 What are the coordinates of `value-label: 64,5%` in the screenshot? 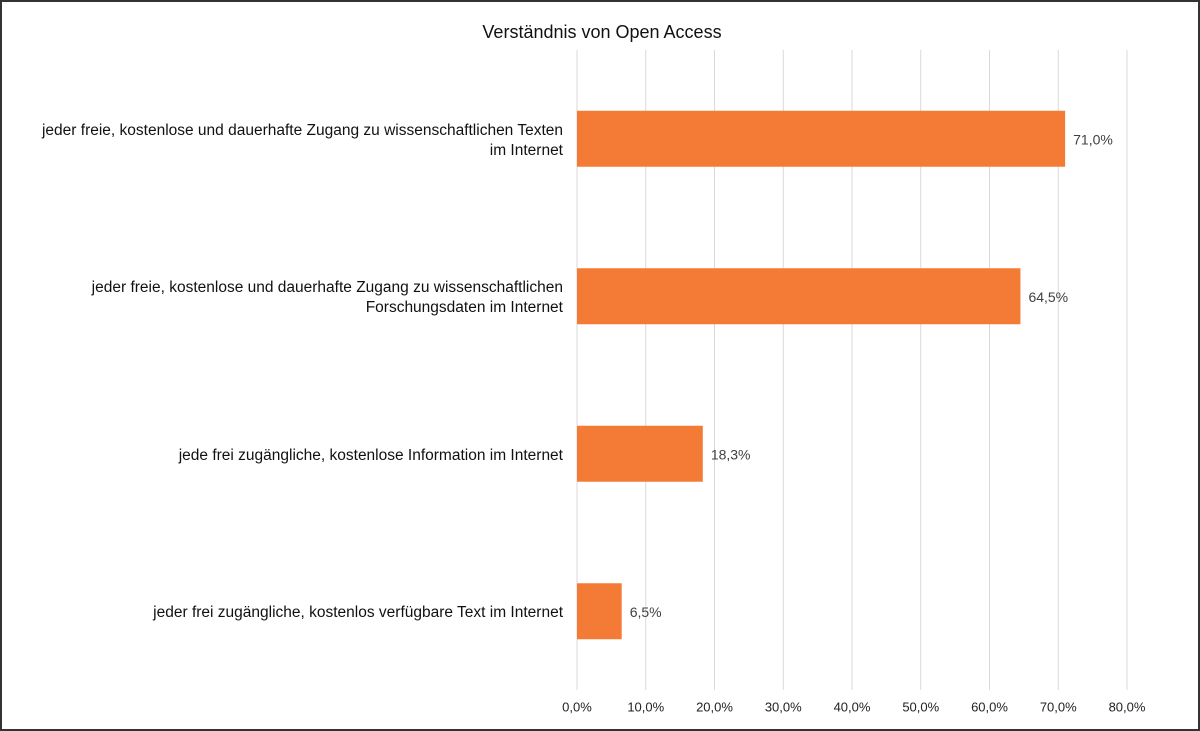 It's located at (1048, 297).